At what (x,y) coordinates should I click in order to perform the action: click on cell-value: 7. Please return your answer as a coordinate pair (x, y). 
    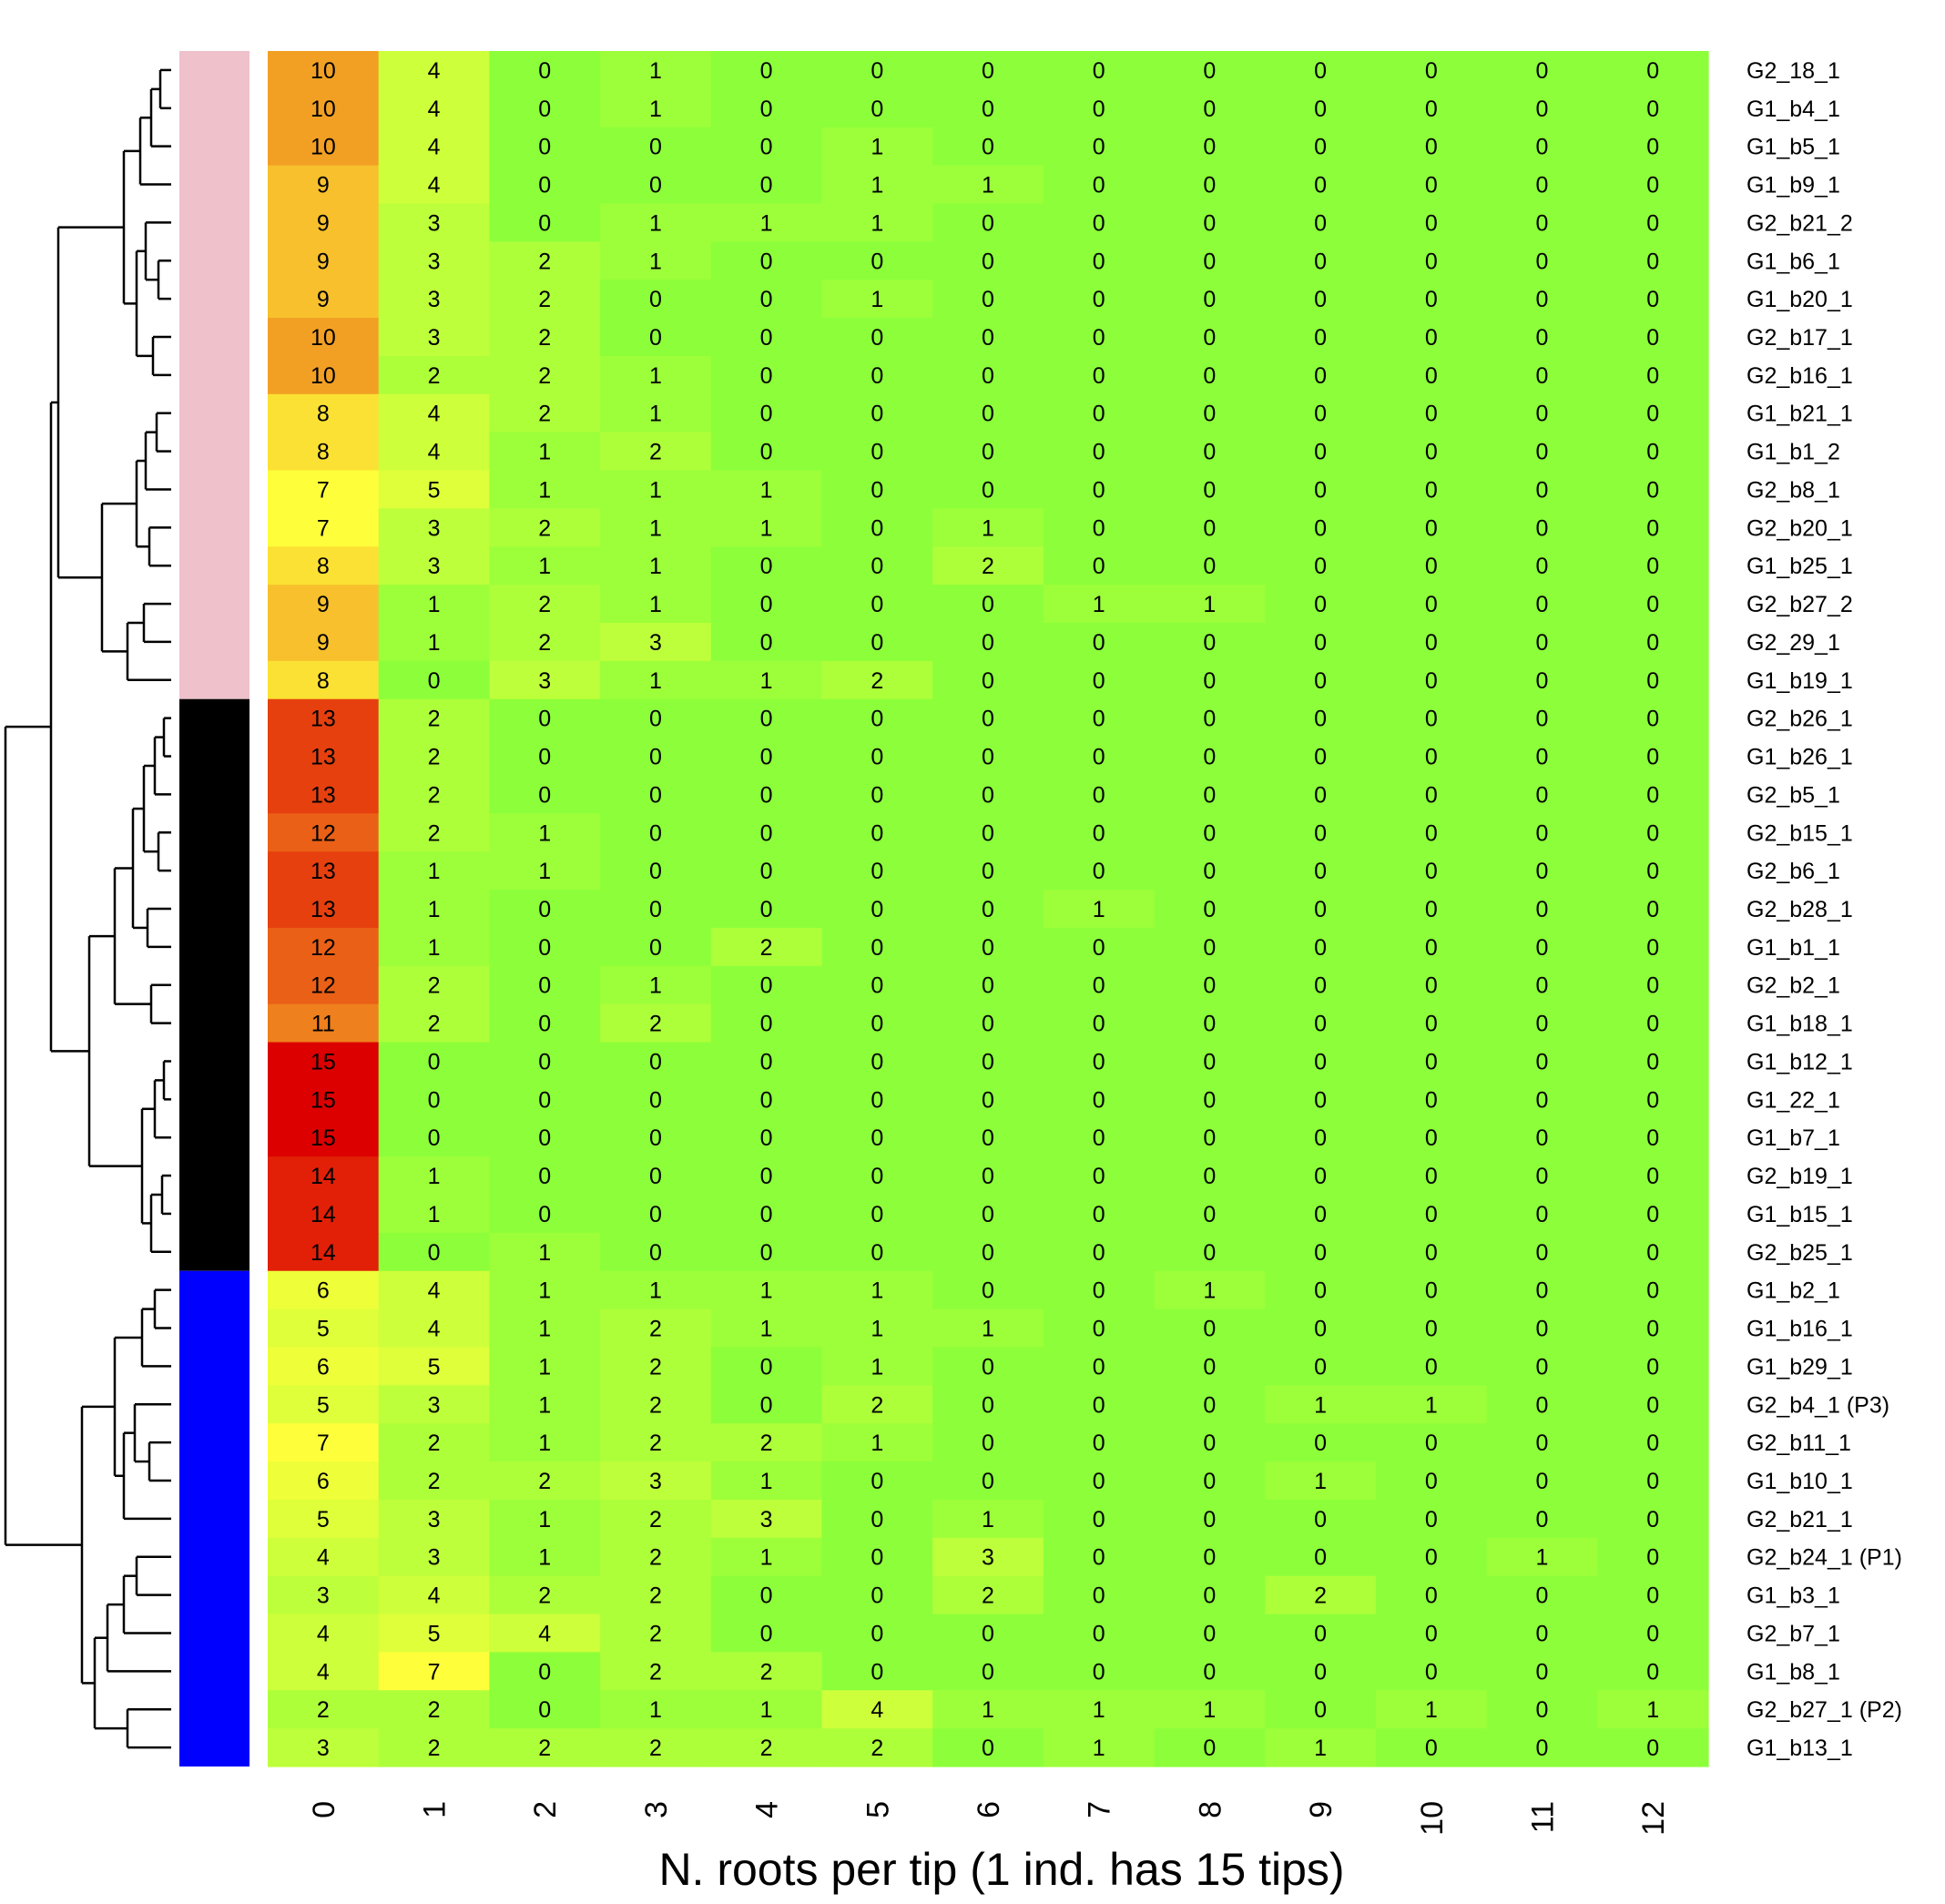
    Looking at the image, I should click on (435, 1672).